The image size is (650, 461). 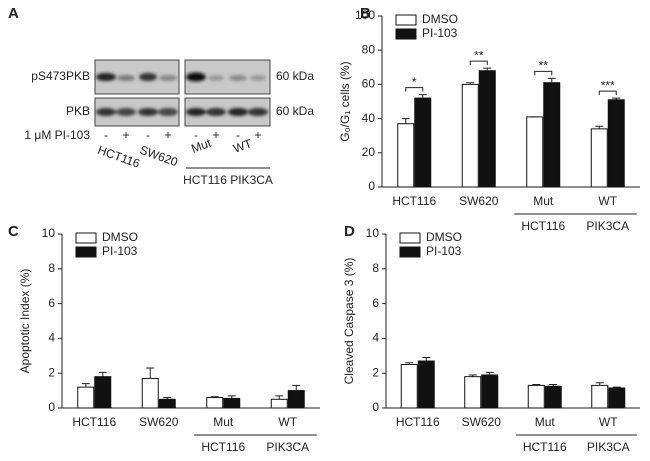 I want to click on size-label: 60 kDa, so click(x=295, y=76).